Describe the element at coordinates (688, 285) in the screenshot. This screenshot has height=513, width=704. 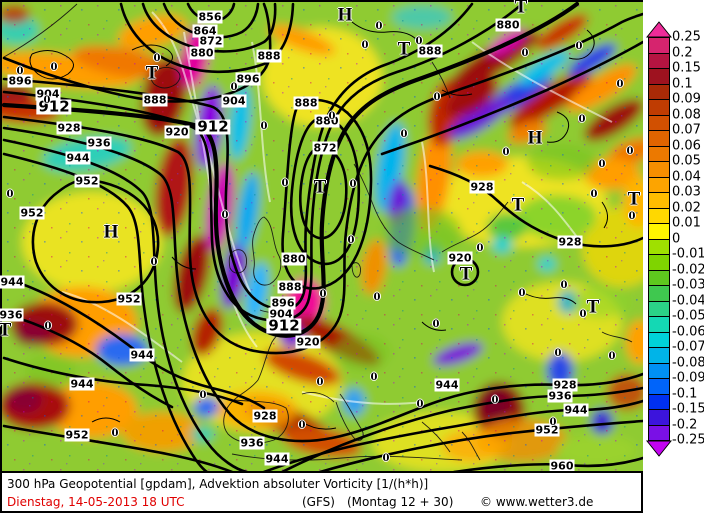
I see `legend-tick: -0.03` at that location.